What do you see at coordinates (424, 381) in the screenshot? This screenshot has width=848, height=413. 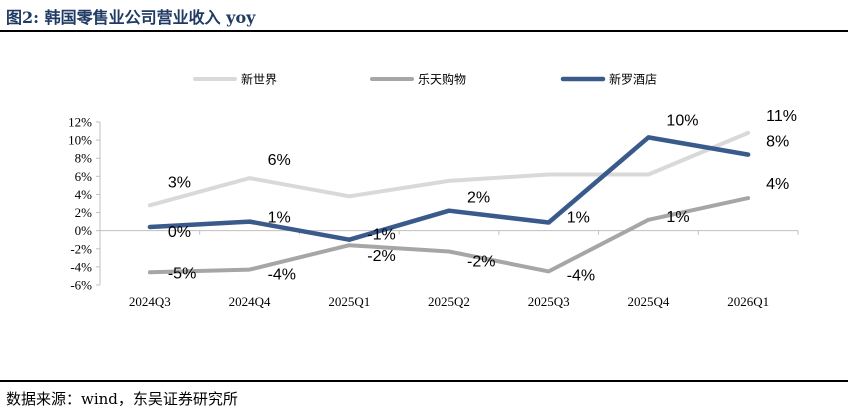 I see `bottom-rule` at bounding box center [424, 381].